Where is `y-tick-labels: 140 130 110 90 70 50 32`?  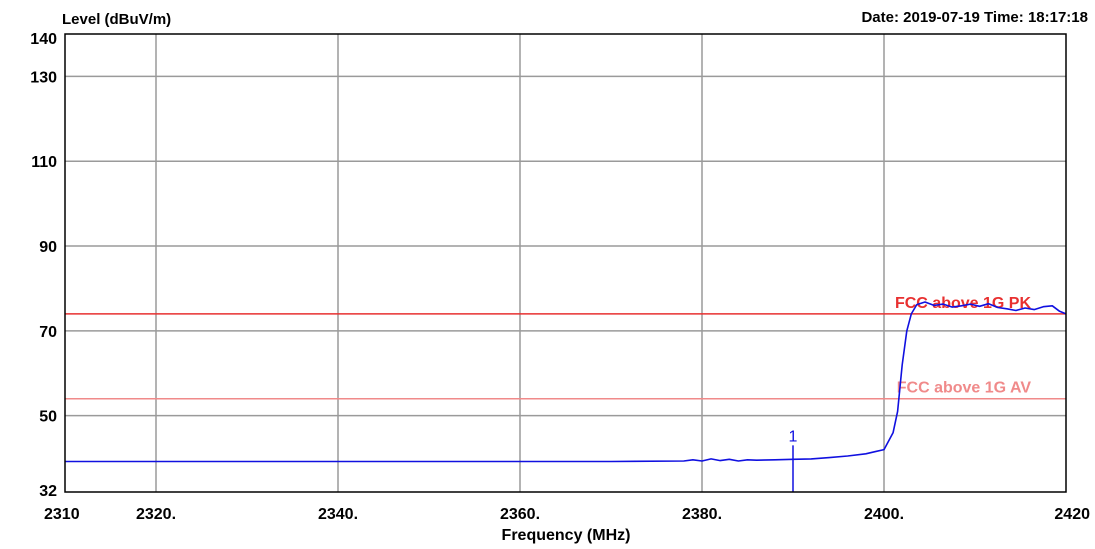 y-tick-labels: 140 130 110 90 70 50 32 is located at coordinates (43, 265).